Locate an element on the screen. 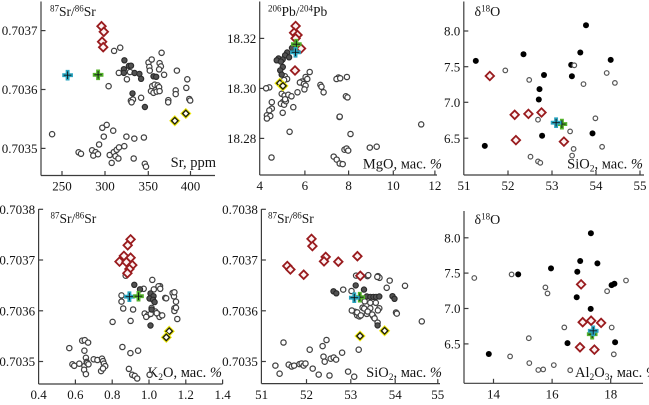  svg-text: 10 is located at coordinates (393, 185).